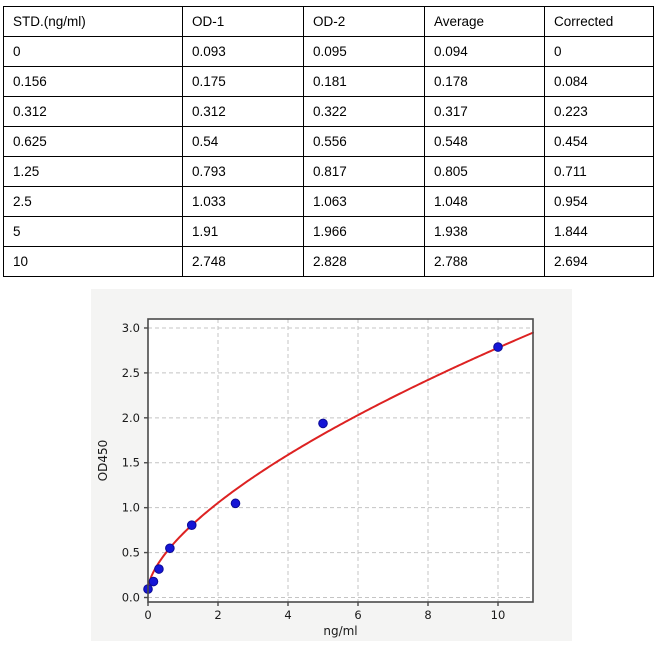 The width and height of the screenshot is (671, 646). I want to click on column-header-od1: OD-1, so click(243, 21).